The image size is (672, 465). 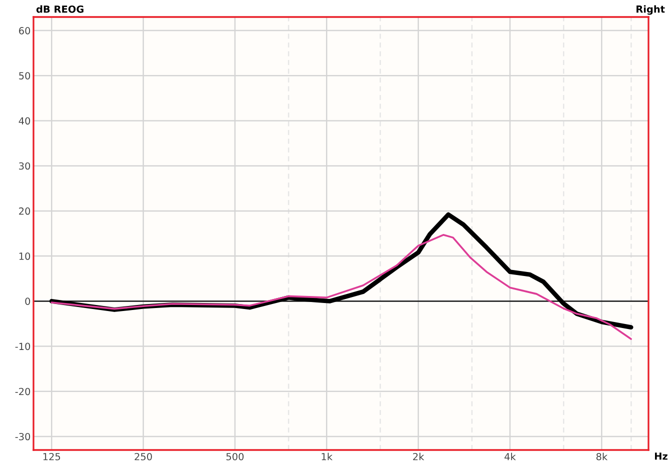 I want to click on y-tick-label: -20, so click(x=22, y=392).